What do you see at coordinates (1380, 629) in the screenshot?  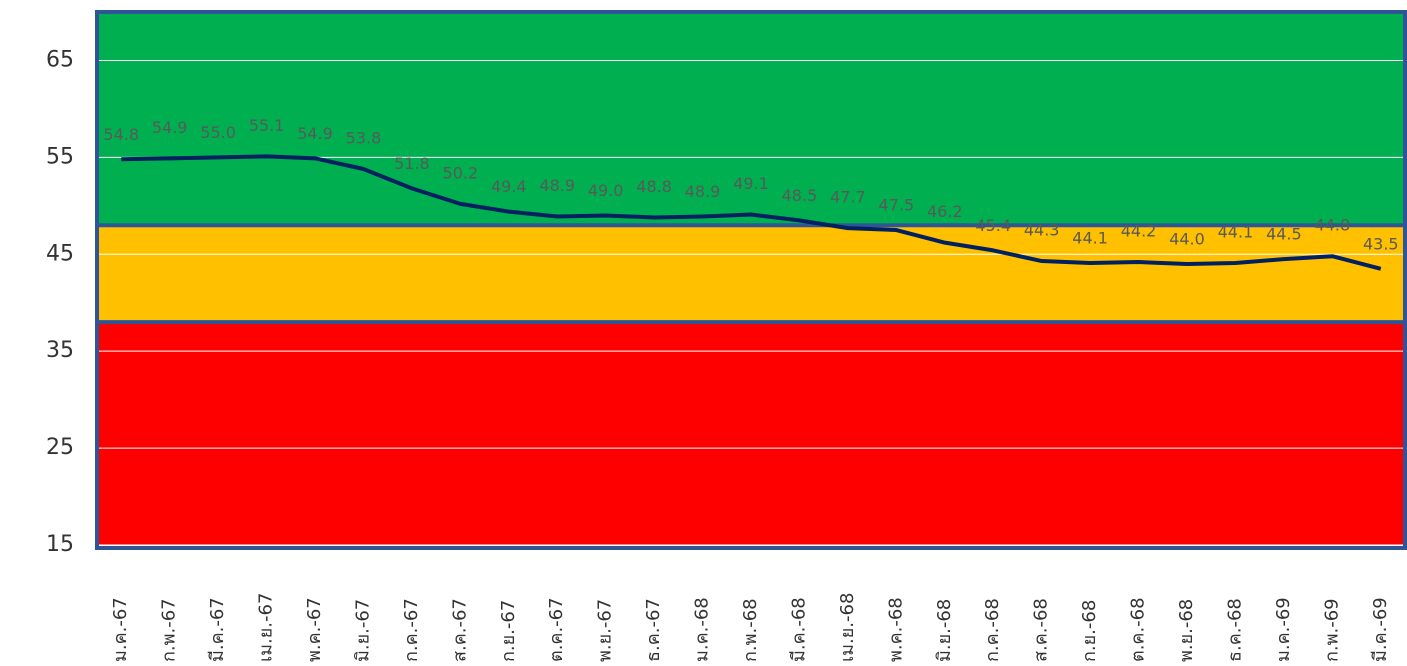 I see `x-tick-label: มี.ค.-69` at bounding box center [1380, 629].